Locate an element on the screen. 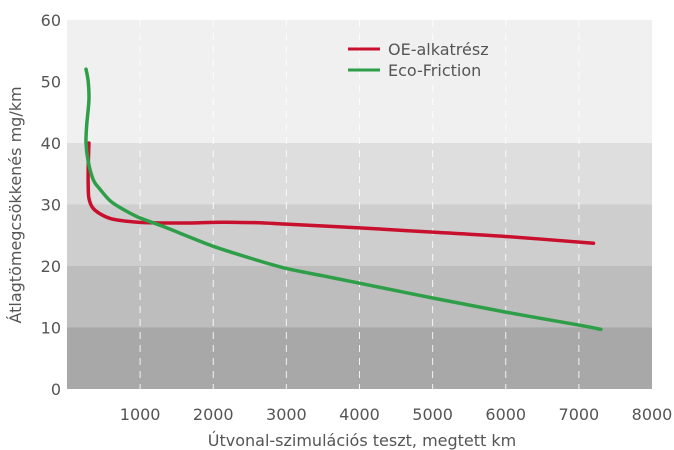 The width and height of the screenshot is (674, 450). x-tick-label-2000: 2000 is located at coordinates (213, 414).